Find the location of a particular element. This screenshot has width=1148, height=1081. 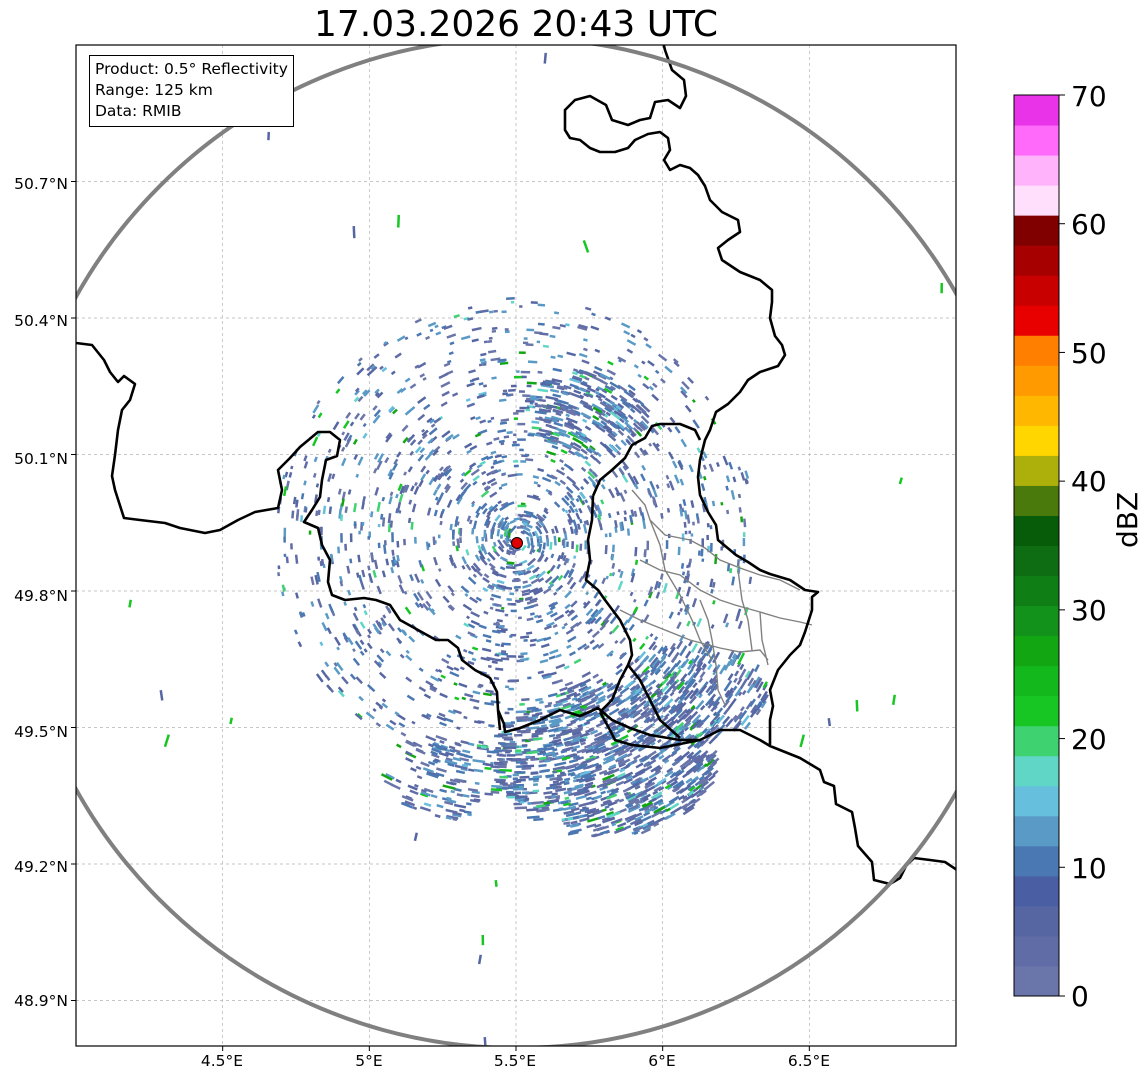

colorbar-frame is located at coordinates (1036, 545).